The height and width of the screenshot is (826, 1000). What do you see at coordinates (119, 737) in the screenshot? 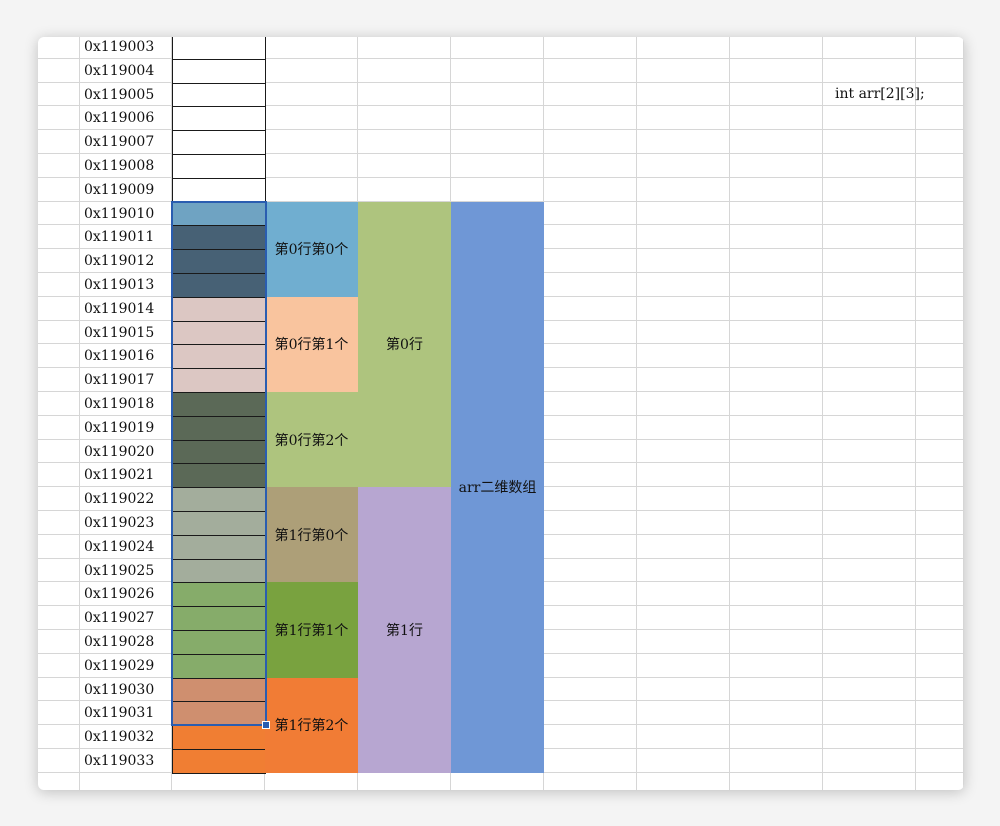
I see `address-label: 0x119032` at bounding box center [119, 737].